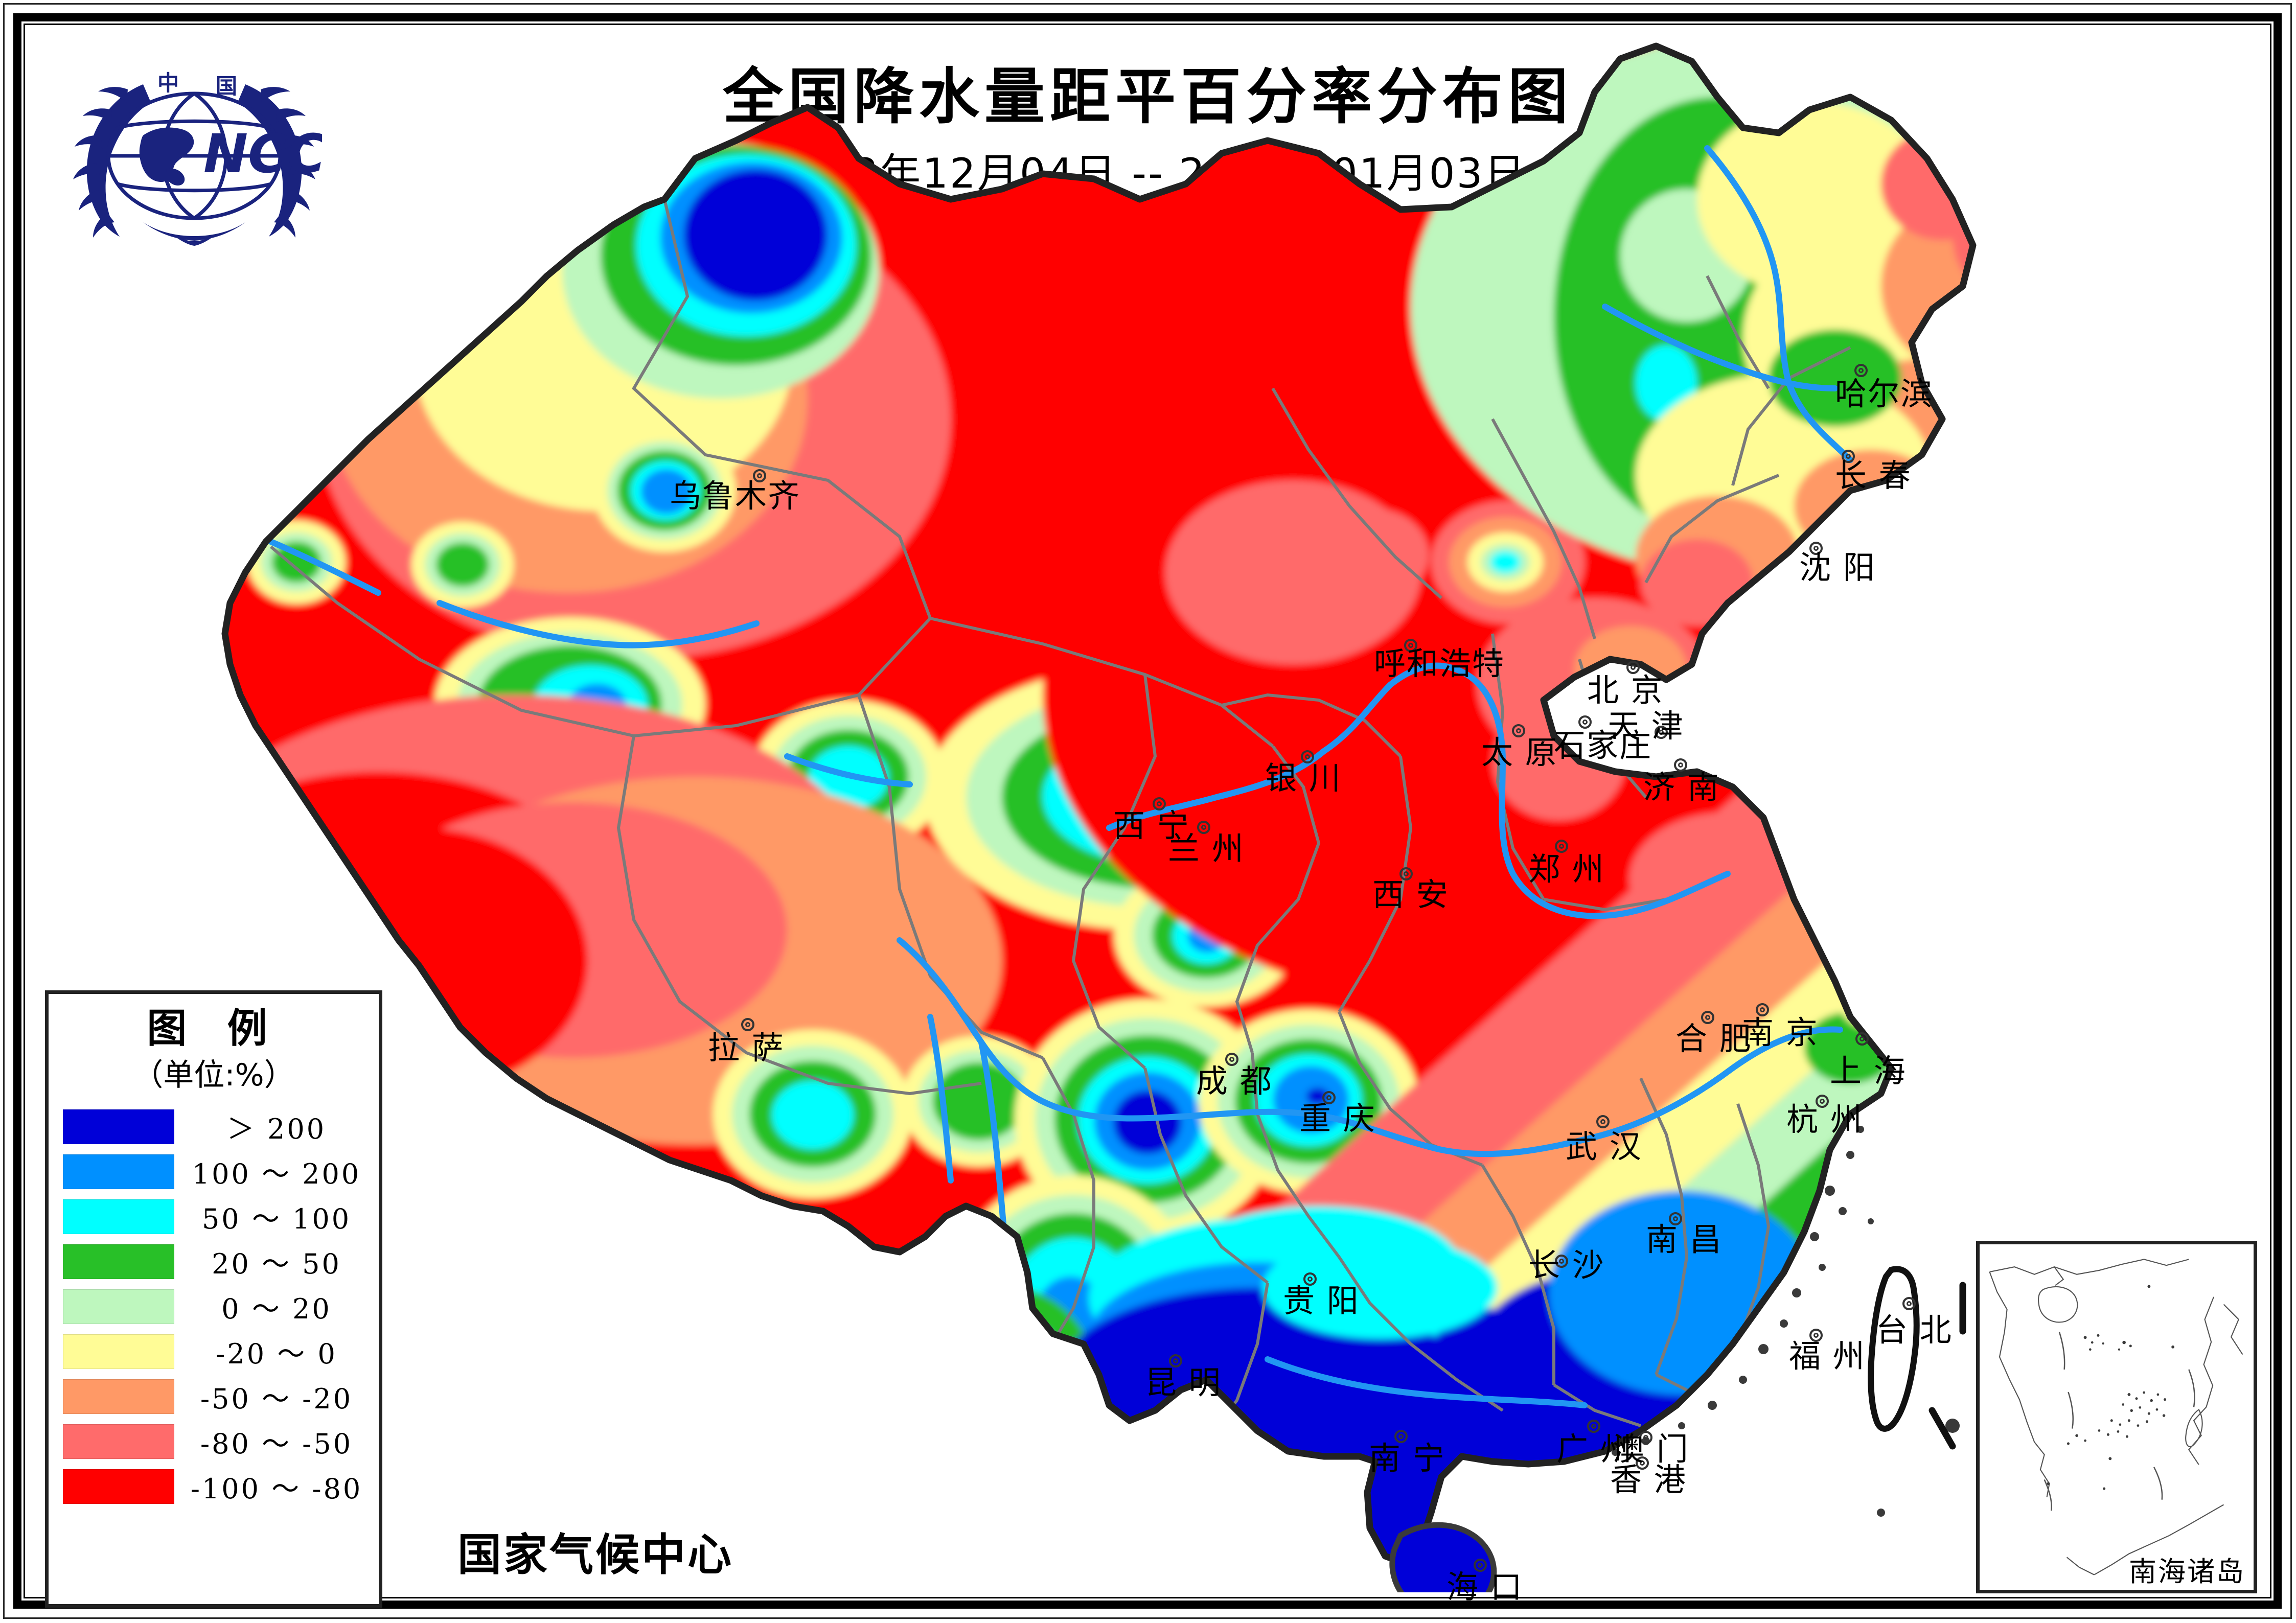 The height and width of the screenshot is (1623, 2296). Describe the element at coordinates (736, 496) in the screenshot. I see `city-label: 乌鲁木齐` at that location.